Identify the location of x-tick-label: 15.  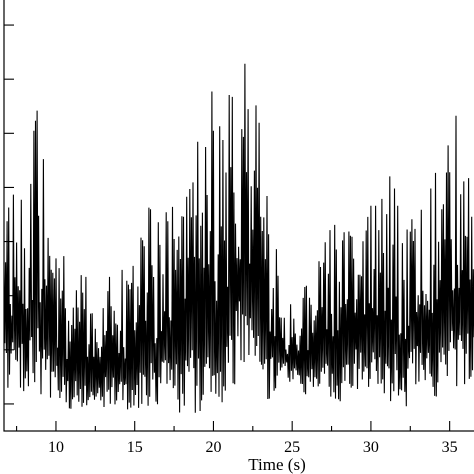
(135, 447).